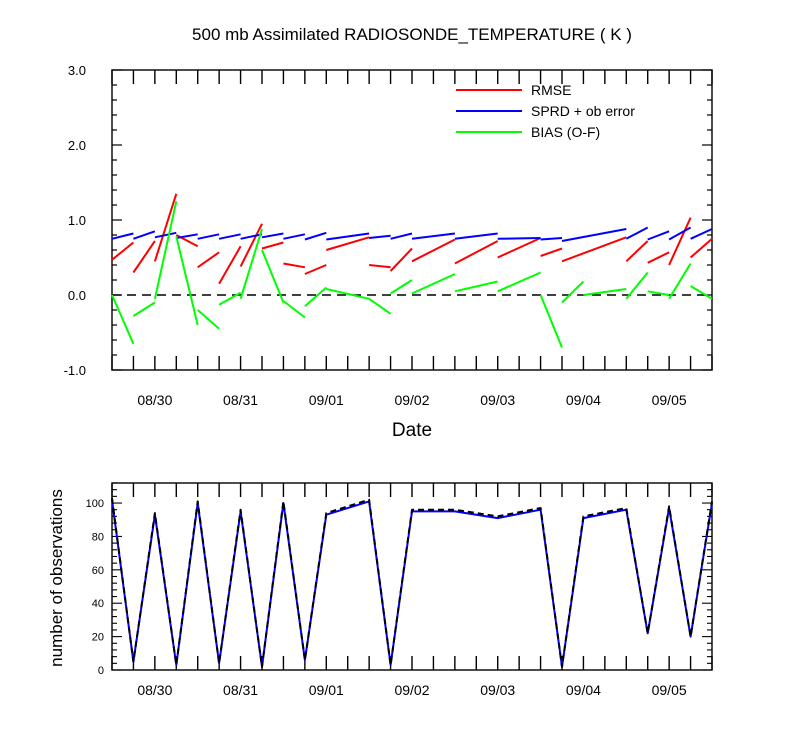 The width and height of the screenshot is (800, 750). What do you see at coordinates (98, 604) in the screenshot?
I see `y-tick-label: 40` at bounding box center [98, 604].